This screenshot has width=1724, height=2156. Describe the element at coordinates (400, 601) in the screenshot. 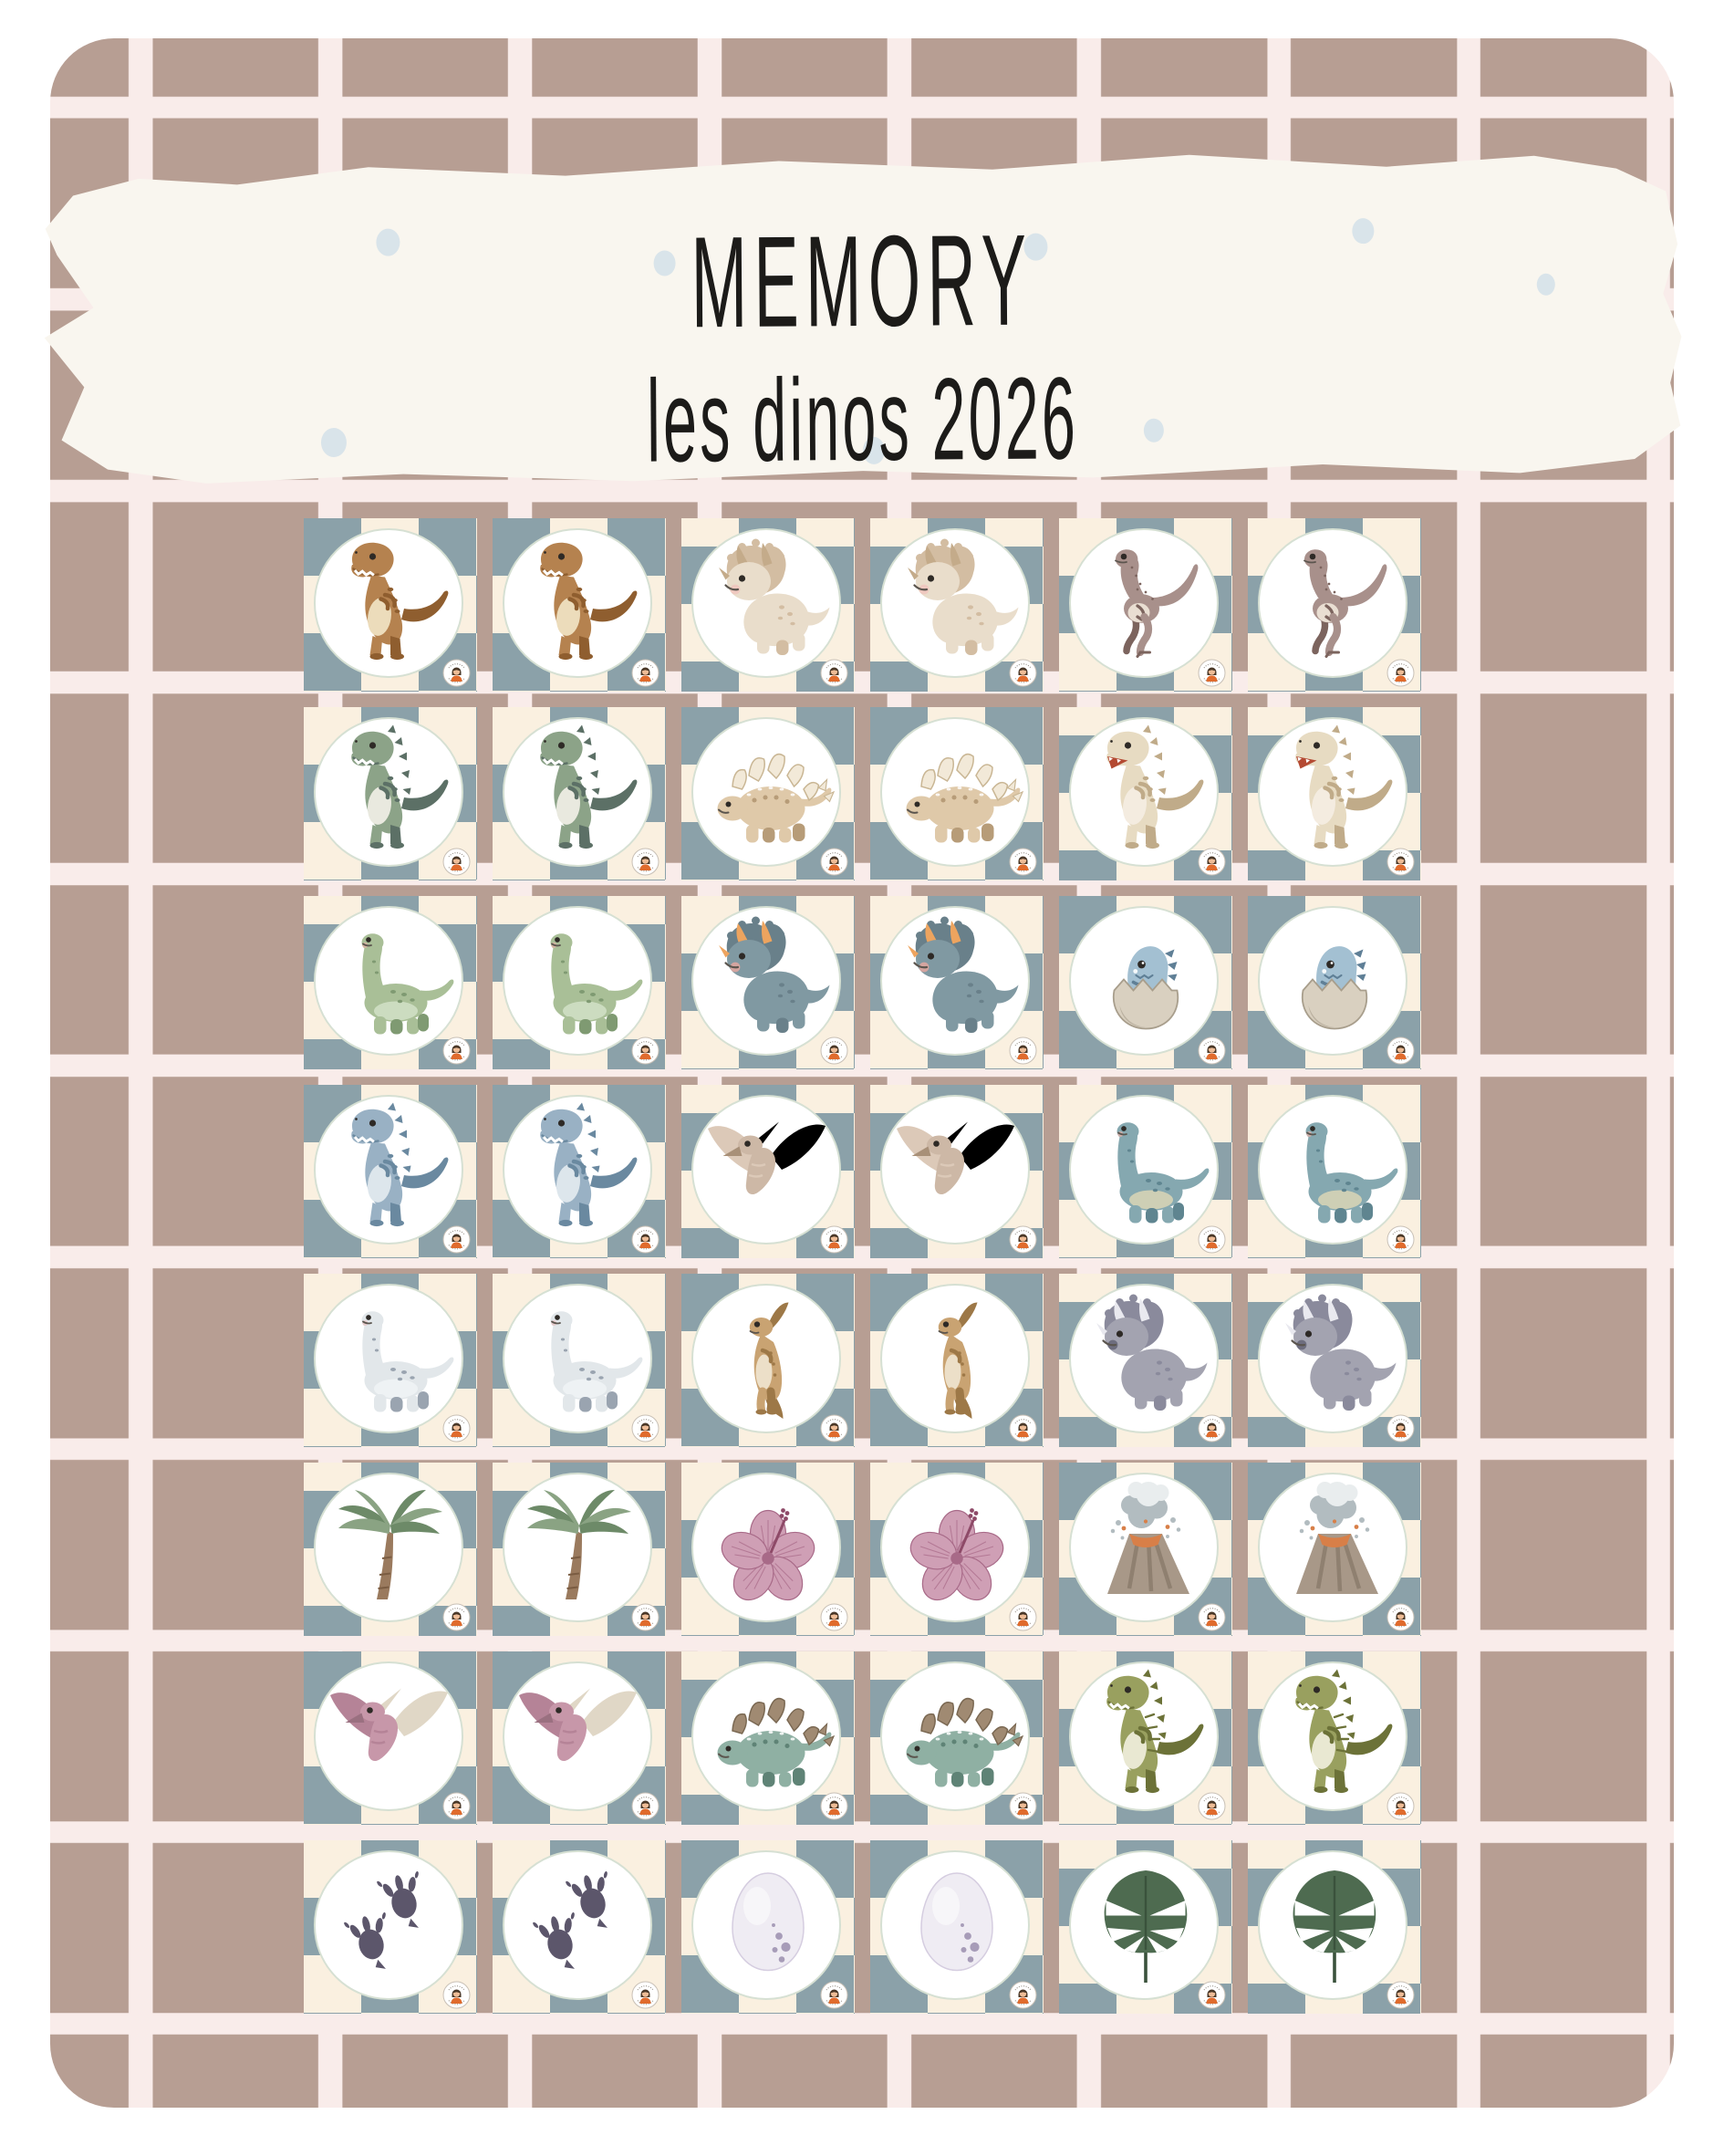

I see `trex-brown-icon` at that location.